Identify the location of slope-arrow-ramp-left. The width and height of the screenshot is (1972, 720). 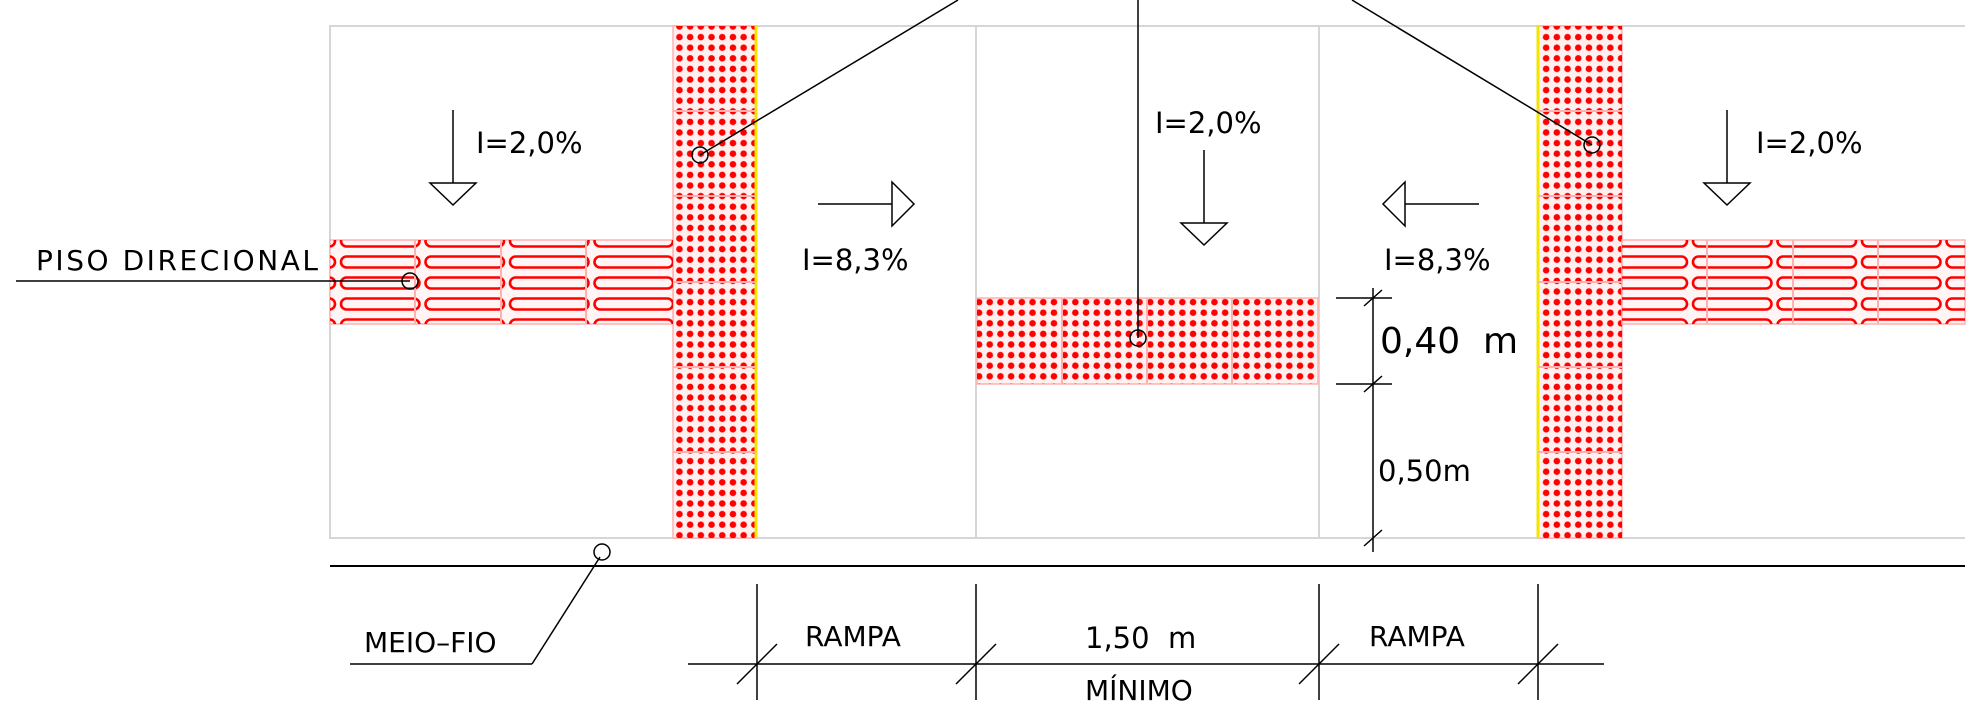
(867, 204).